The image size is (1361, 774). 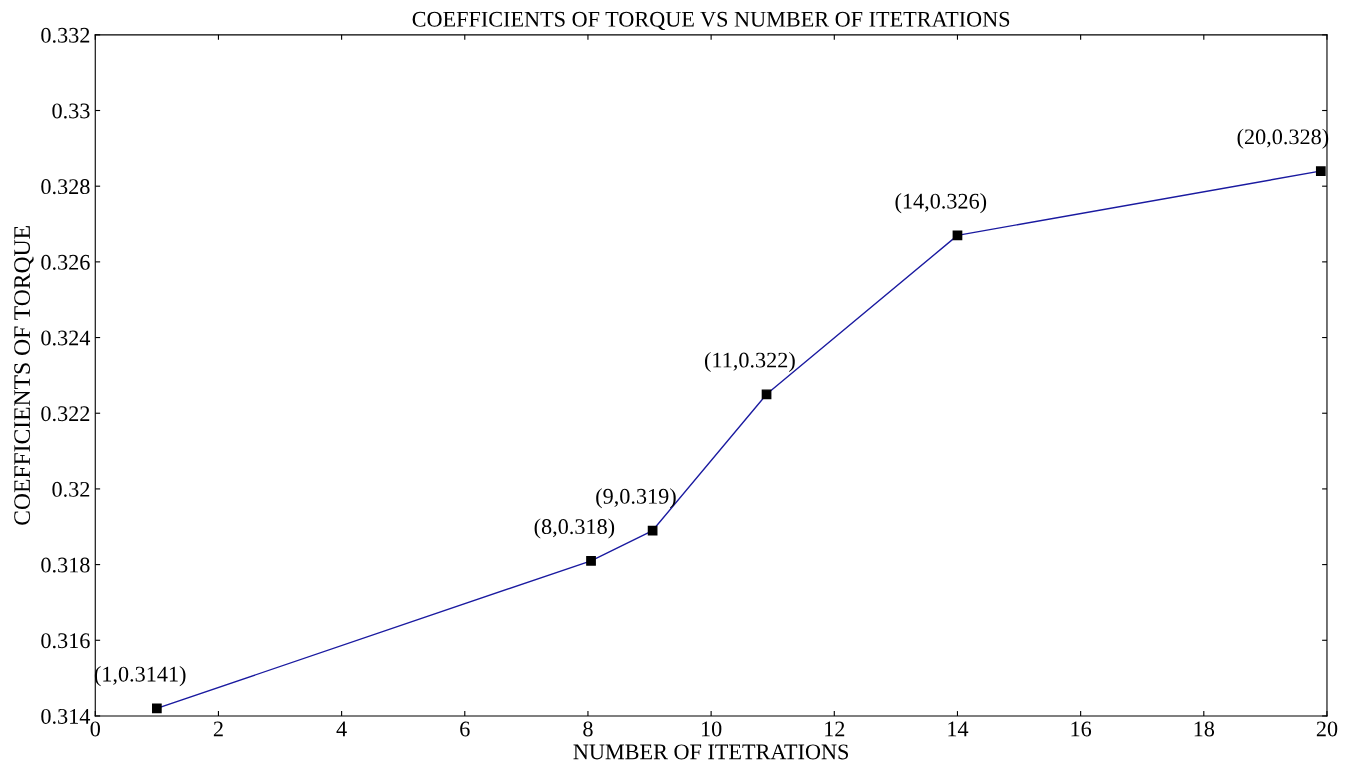 I want to click on y-tick-label: 0.332, so click(x=65, y=35).